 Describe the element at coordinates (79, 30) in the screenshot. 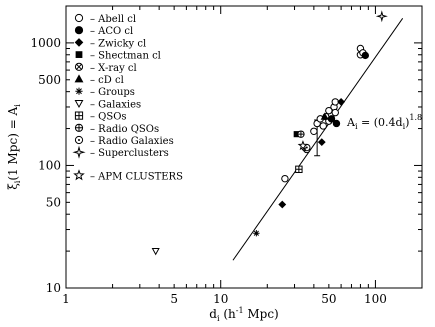

I see `legend-marker-filled-circle` at that location.